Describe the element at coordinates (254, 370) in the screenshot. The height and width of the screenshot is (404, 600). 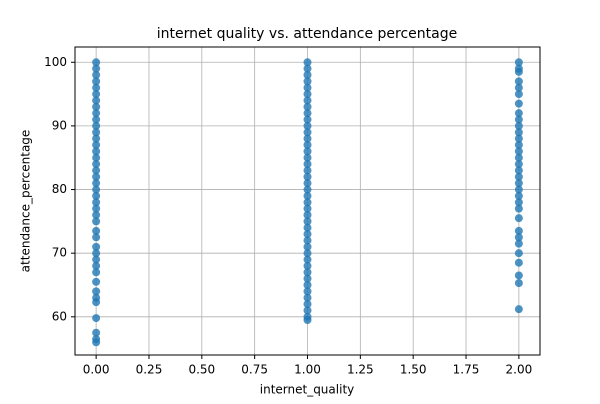
I see `x-tick-label: 0.75` at that location.